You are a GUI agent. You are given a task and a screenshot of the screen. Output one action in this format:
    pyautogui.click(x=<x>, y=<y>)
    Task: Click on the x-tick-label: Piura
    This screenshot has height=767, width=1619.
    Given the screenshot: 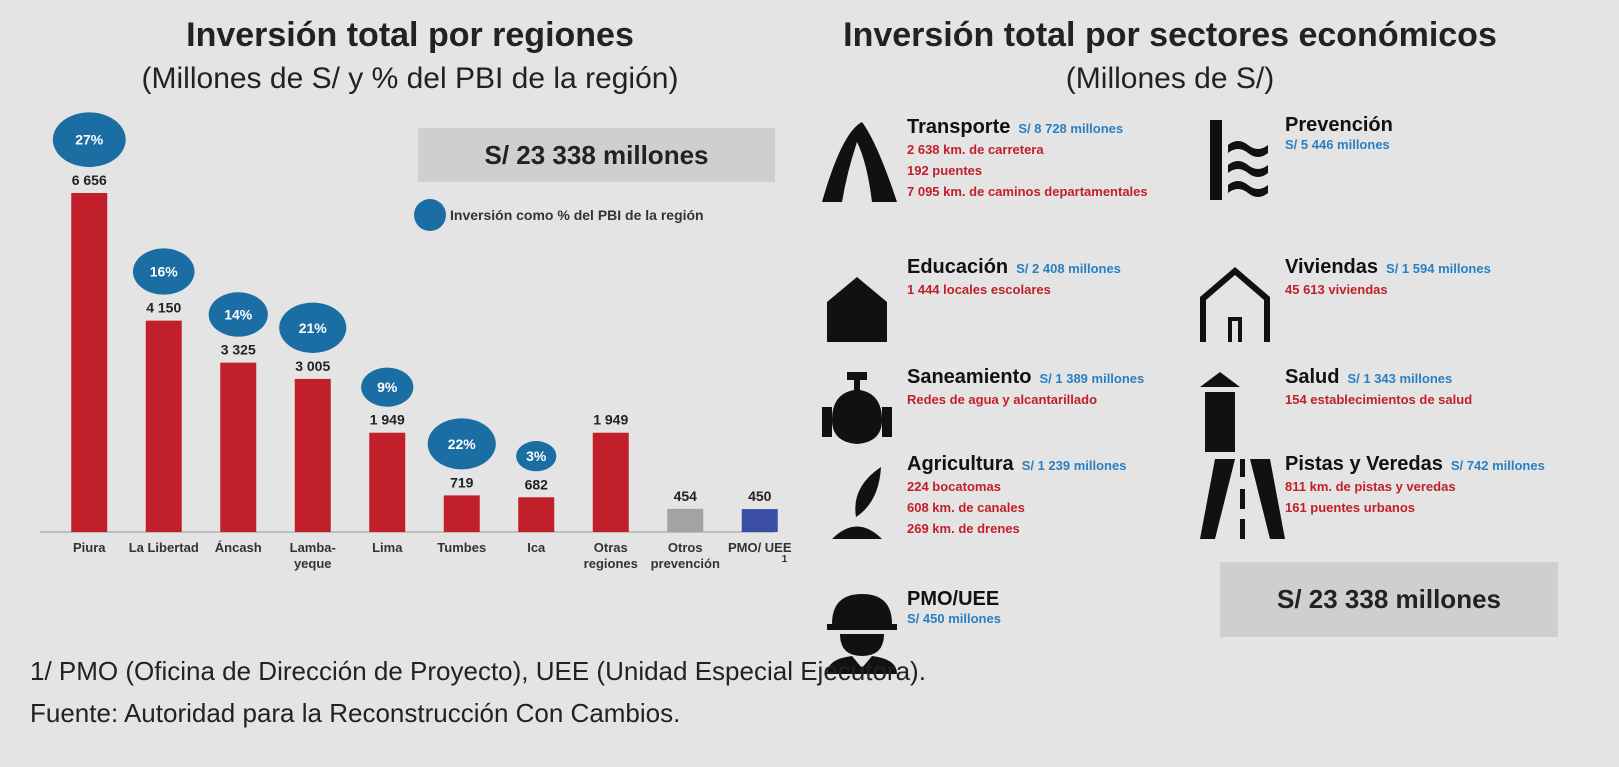 What is the action you would take?
    pyautogui.click(x=89, y=547)
    